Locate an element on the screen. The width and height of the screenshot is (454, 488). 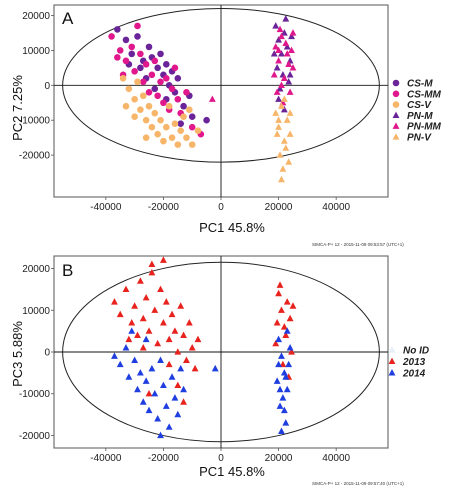
panel-a-y-axis-label: PC2 7.25% is located at coordinates (17, 108).